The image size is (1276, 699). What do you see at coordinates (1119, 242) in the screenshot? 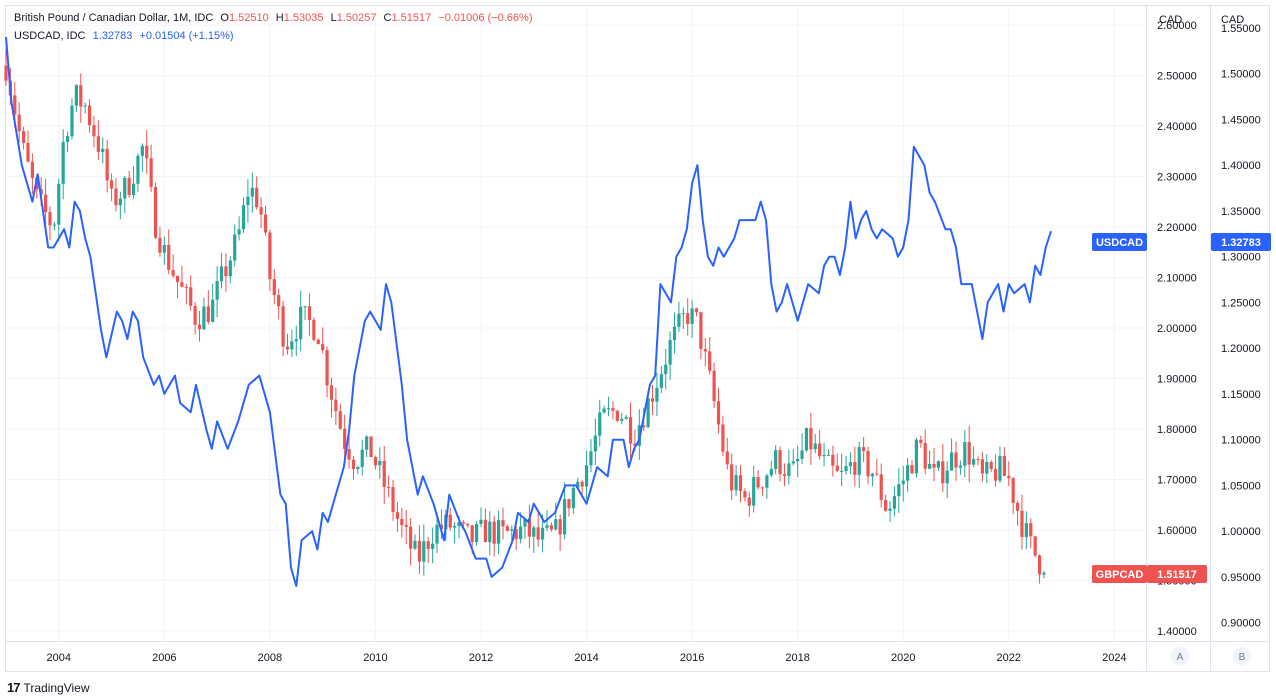
I see `usdcad-name-badge` at bounding box center [1119, 242].